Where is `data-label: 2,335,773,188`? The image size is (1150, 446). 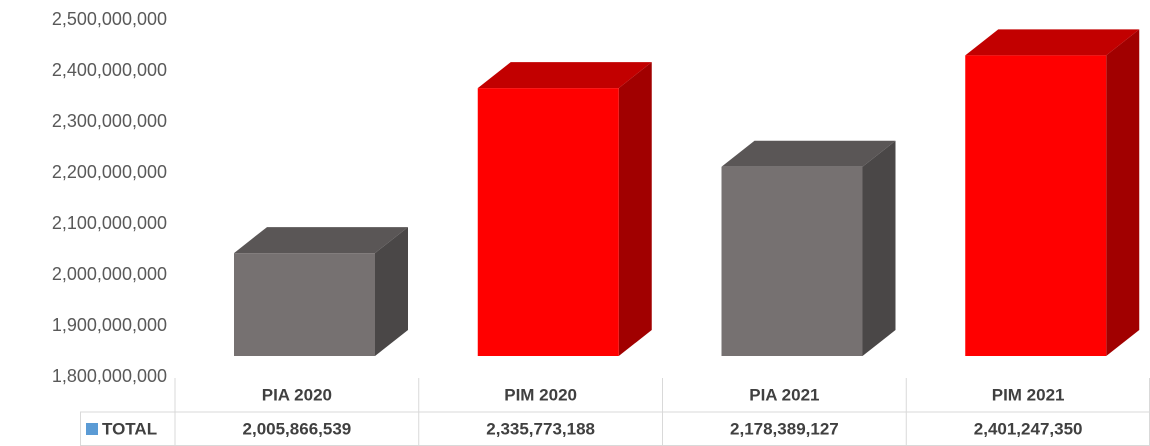 data-label: 2,335,773,188 is located at coordinates (540, 428).